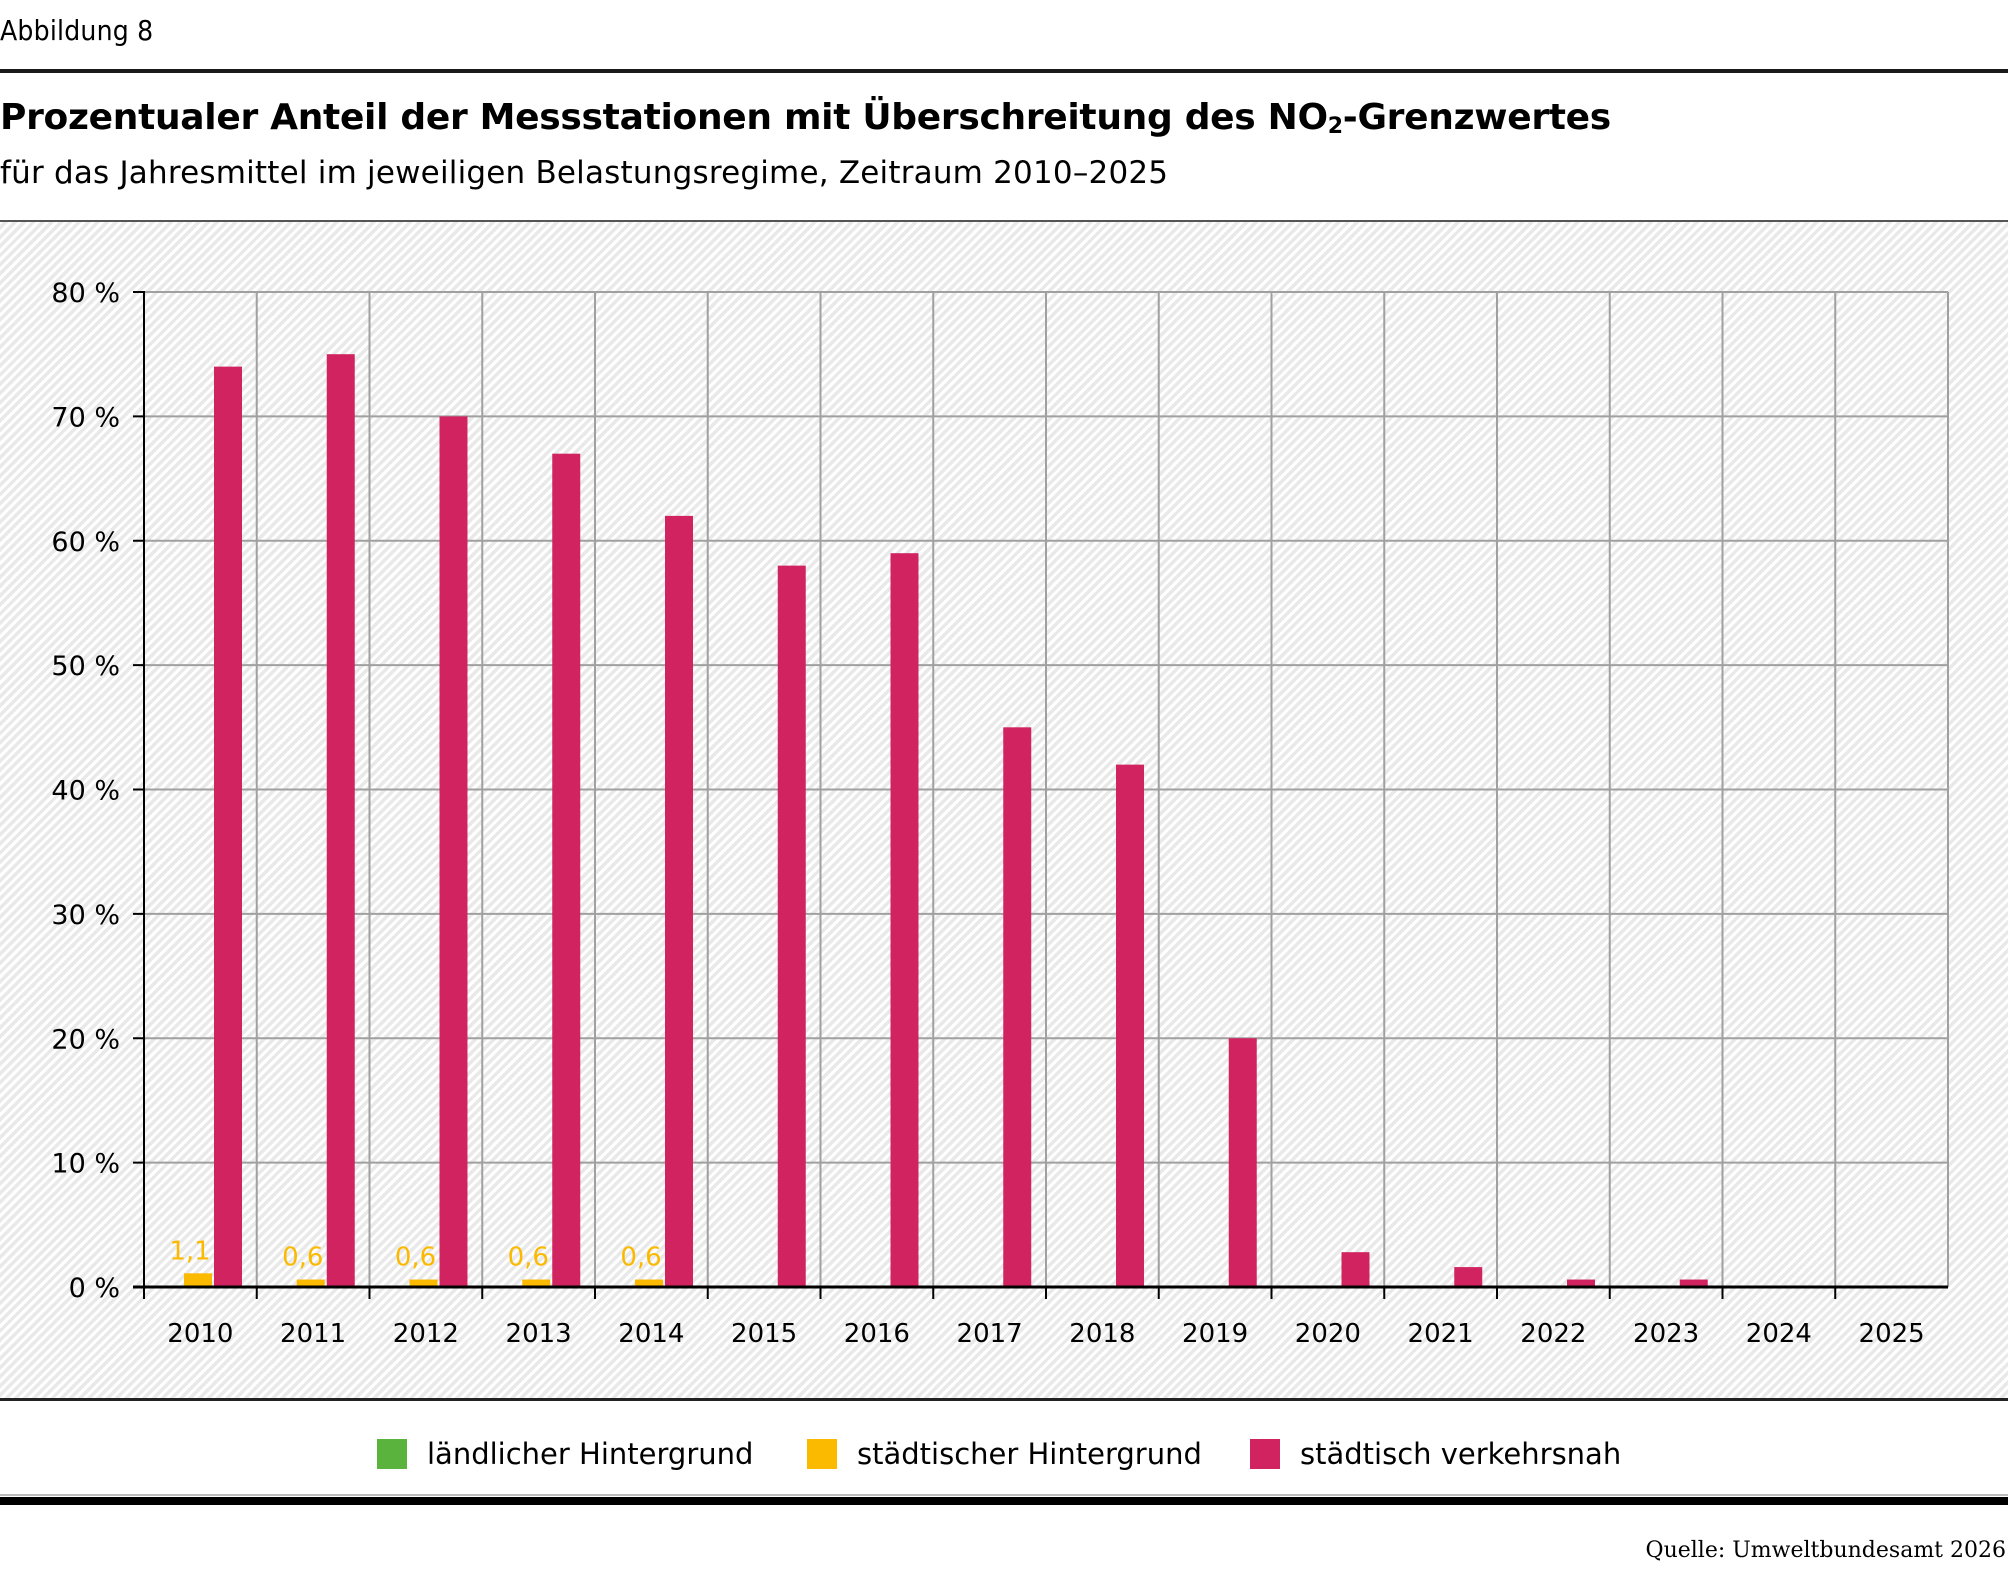 Image resolution: width=2008 pixels, height=1572 pixels. Describe the element at coordinates (85, 542) in the screenshot. I see `y-tick-label: 60 %` at that location.